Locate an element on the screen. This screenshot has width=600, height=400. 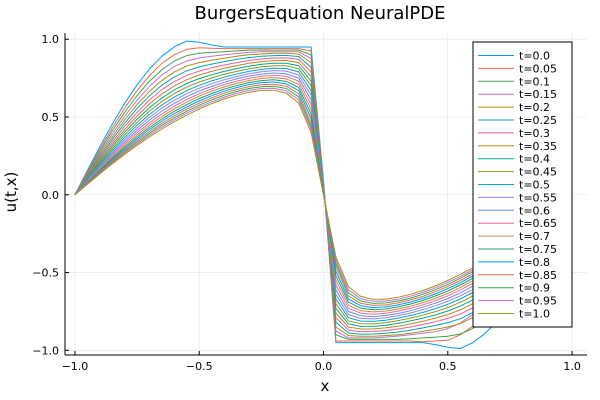
legend-label: t=0.85 is located at coordinates (538, 275).